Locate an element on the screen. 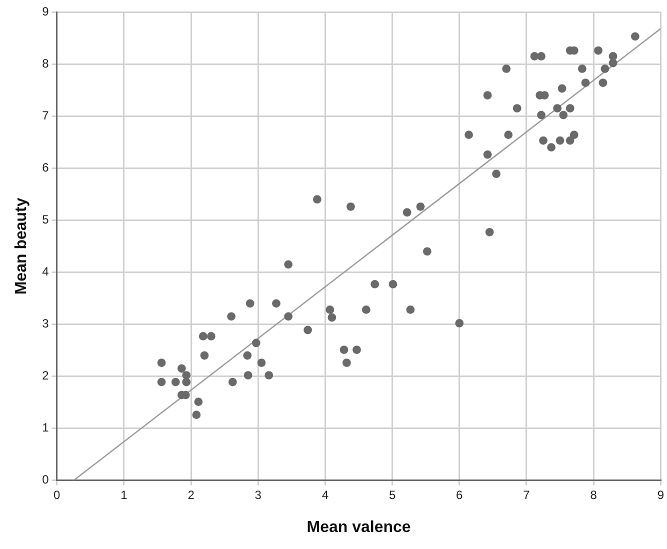  x-tick-label: 4 is located at coordinates (325, 495).